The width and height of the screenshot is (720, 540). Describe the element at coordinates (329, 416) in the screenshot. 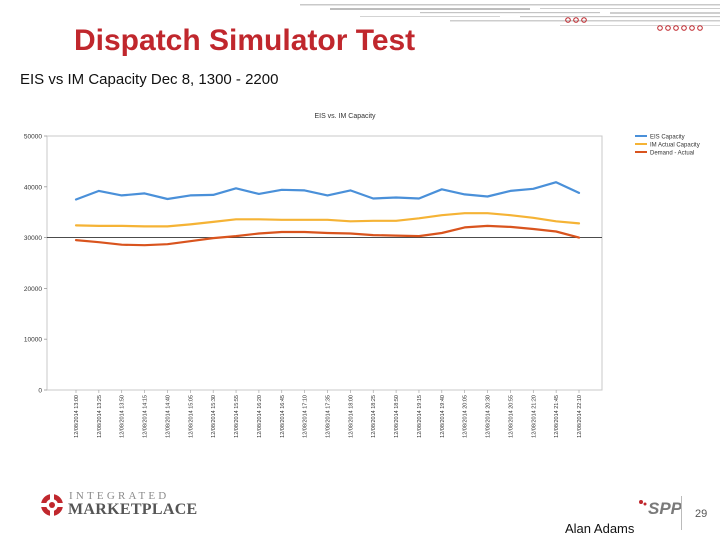

I see `x-tick-label: 12/08/2014 17:35` at that location.